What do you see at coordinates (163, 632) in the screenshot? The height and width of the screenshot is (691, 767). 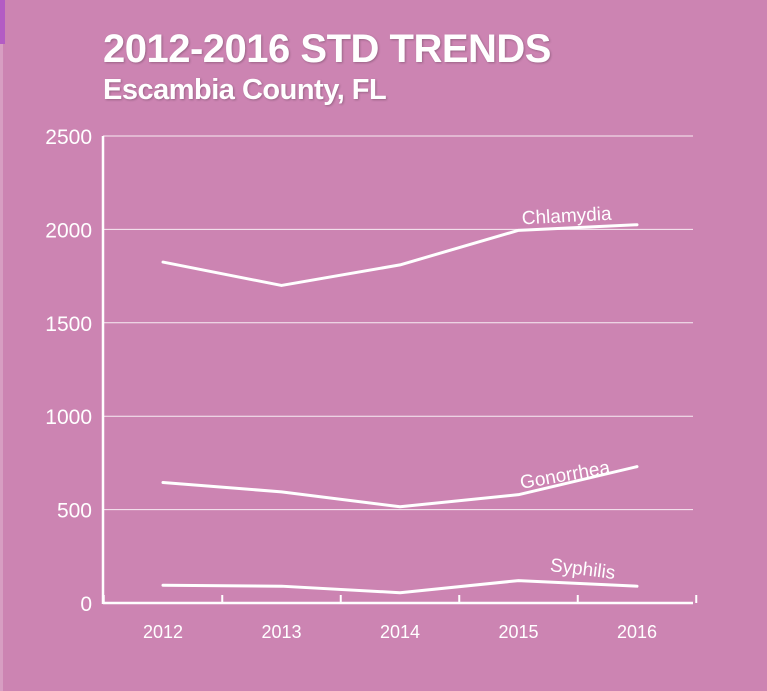 I see `x-tick-label: 2012` at bounding box center [163, 632].